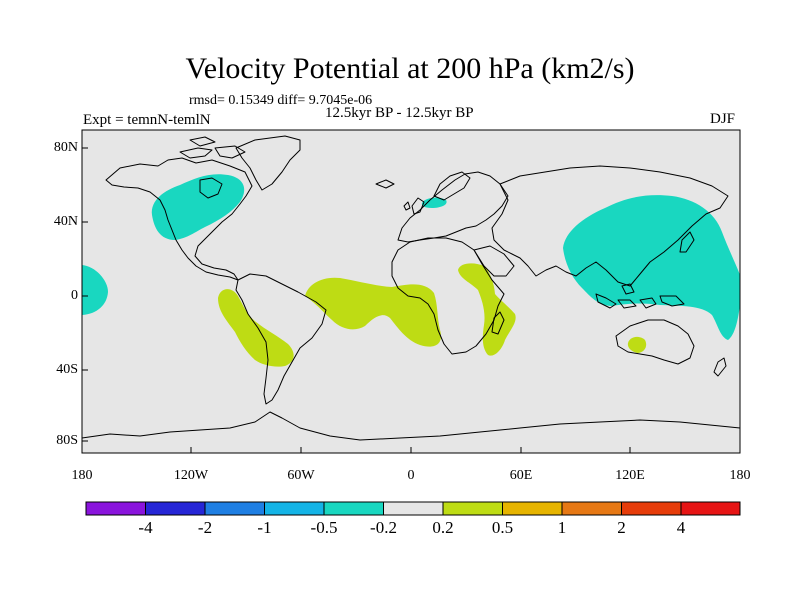 The height and width of the screenshot is (600, 800). Describe the element at coordinates (562, 527) in the screenshot. I see `colorbar-label-7: 1` at that location.